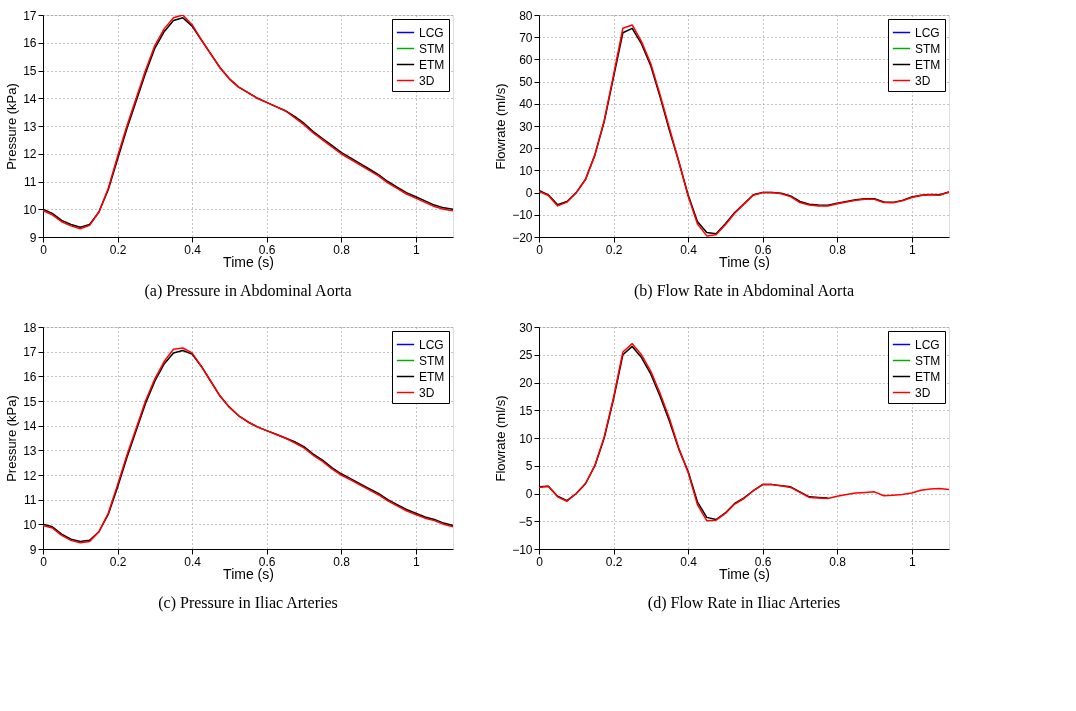 This screenshot has width=1076, height=711. Describe the element at coordinates (526, 59) in the screenshot. I see `y-tick-label: 60` at that location.